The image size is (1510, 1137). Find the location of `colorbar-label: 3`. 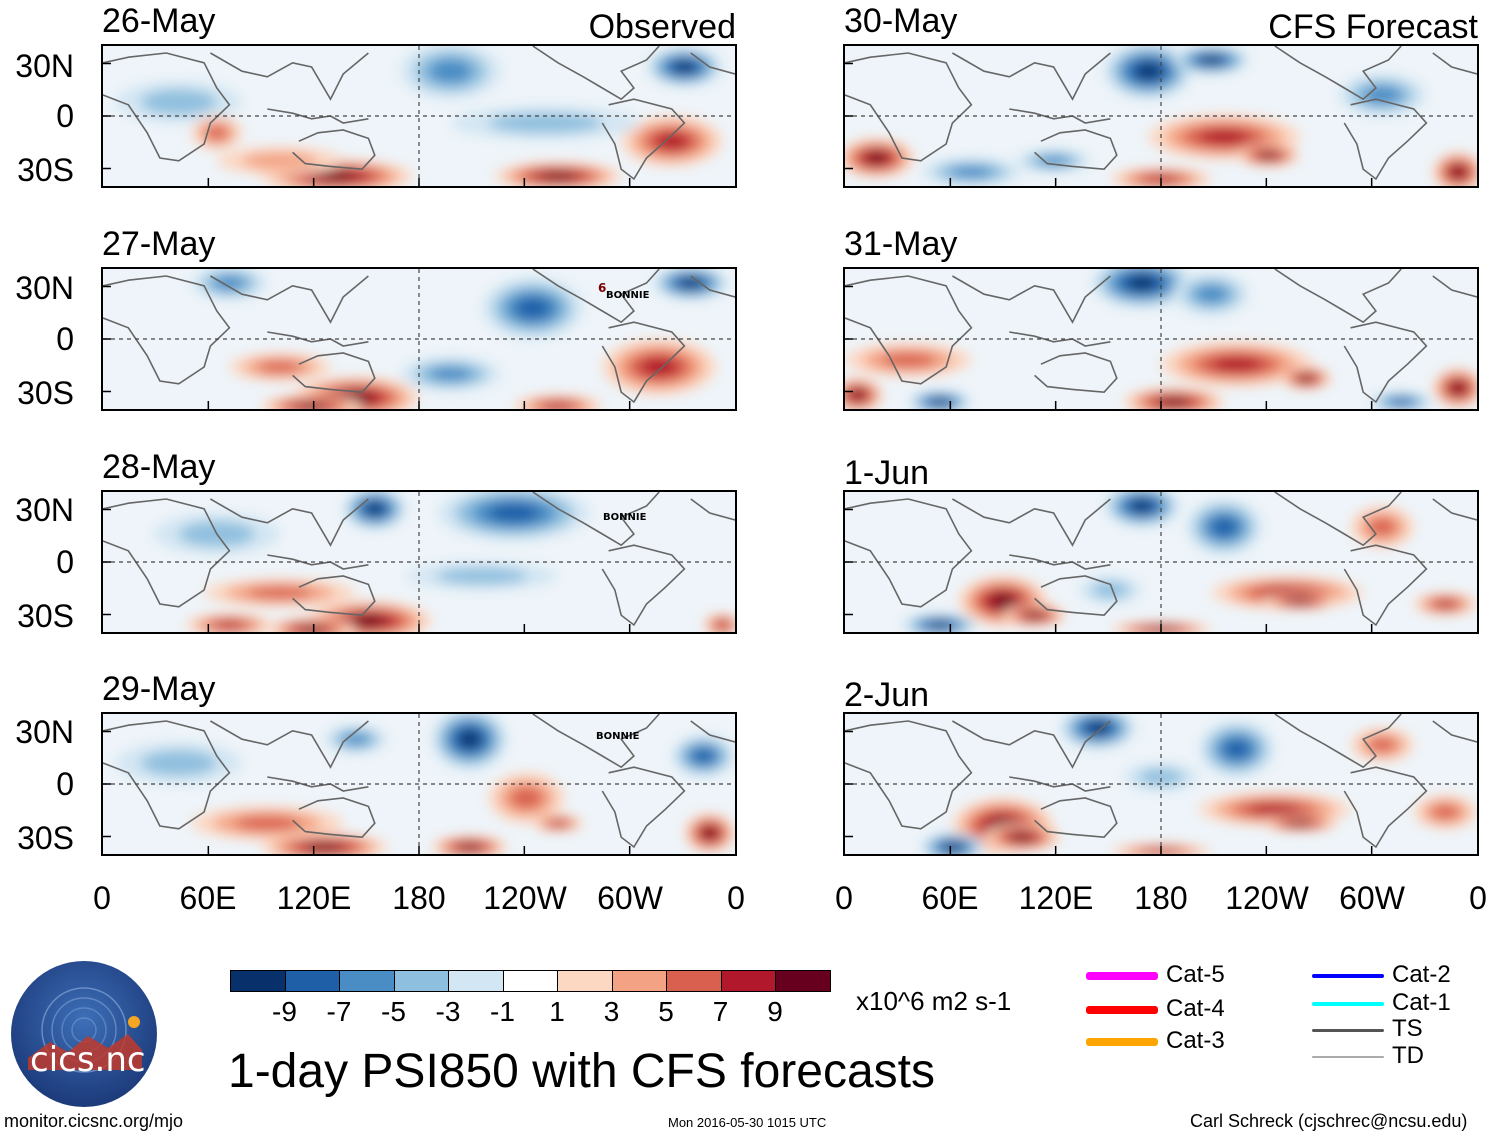

colorbar-label: 3 is located at coordinates (611, 1011).